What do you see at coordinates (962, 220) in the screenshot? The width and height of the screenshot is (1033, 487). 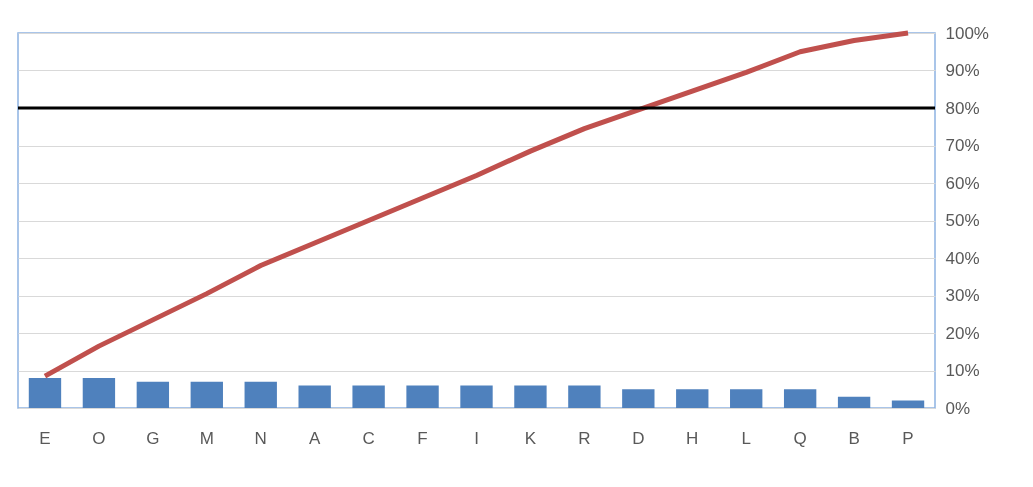 I see `y-tick-label: 50%` at bounding box center [962, 220].